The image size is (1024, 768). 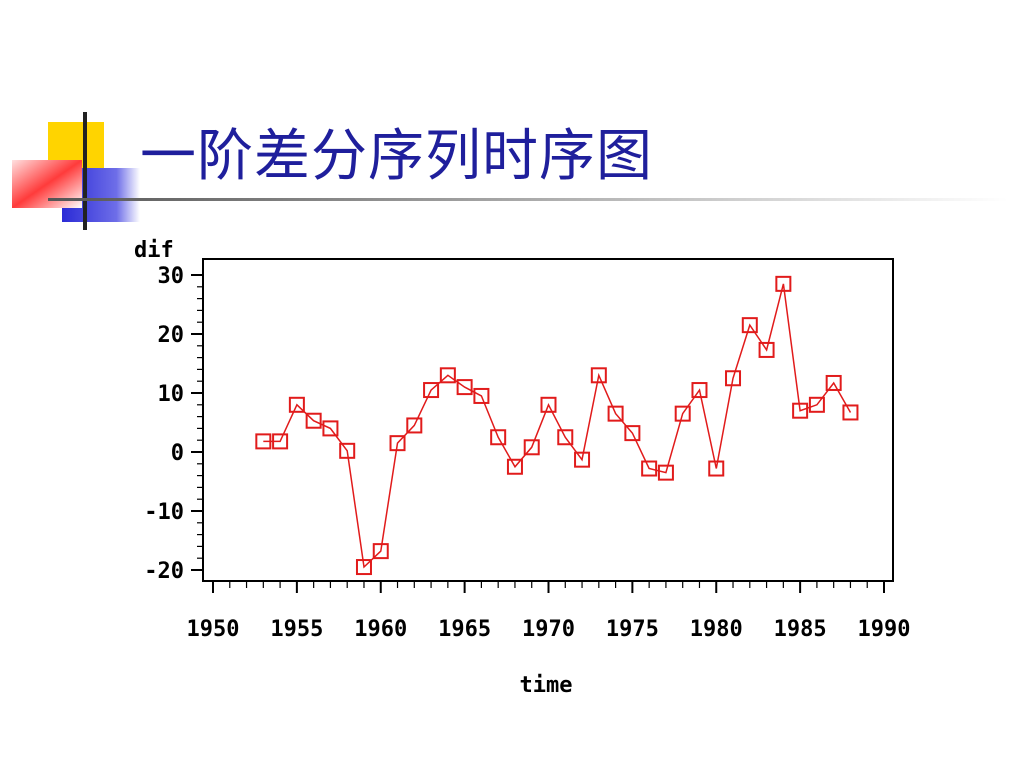 I want to click on slide-title: 一阶差分序列时序图, so click(x=396, y=156).